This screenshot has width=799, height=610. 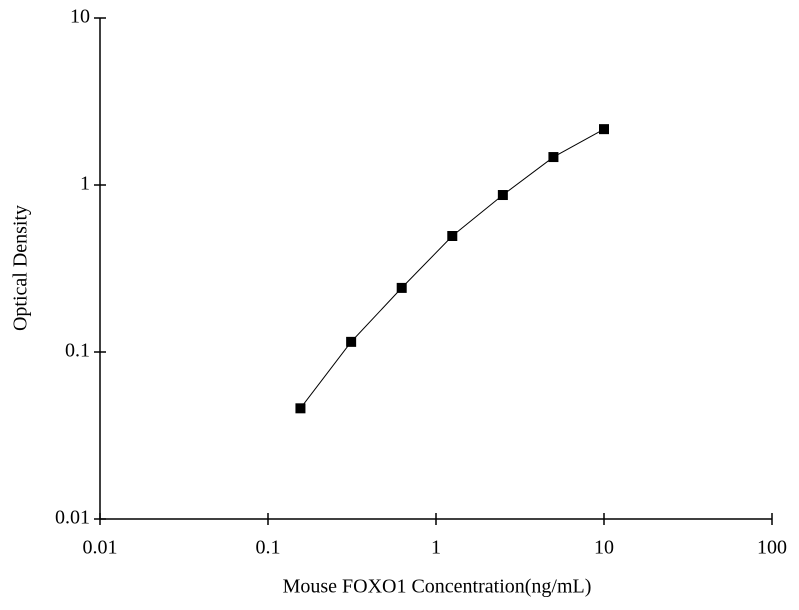 I want to click on x-tick-label: 100, so click(x=772, y=548).